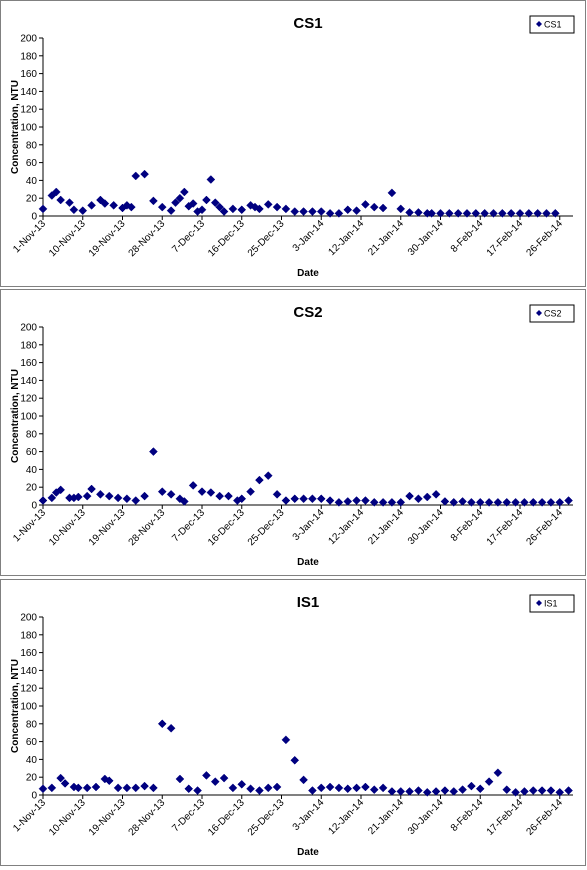  I want to click on x-axis-label: Date, so click(308, 852).